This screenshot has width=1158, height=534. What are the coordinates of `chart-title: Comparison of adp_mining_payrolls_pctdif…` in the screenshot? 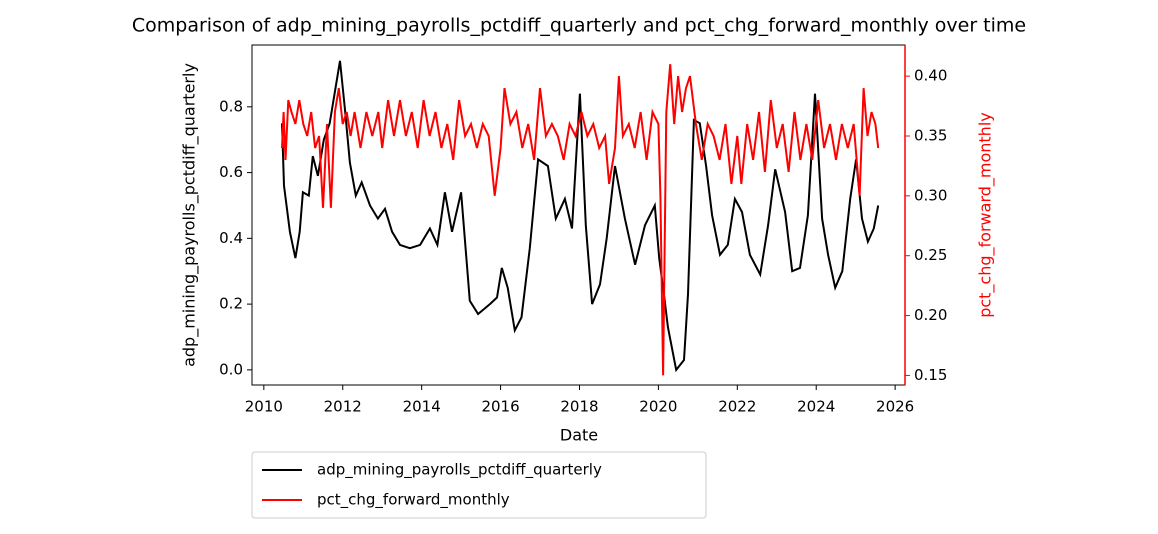 It's located at (579, 26).